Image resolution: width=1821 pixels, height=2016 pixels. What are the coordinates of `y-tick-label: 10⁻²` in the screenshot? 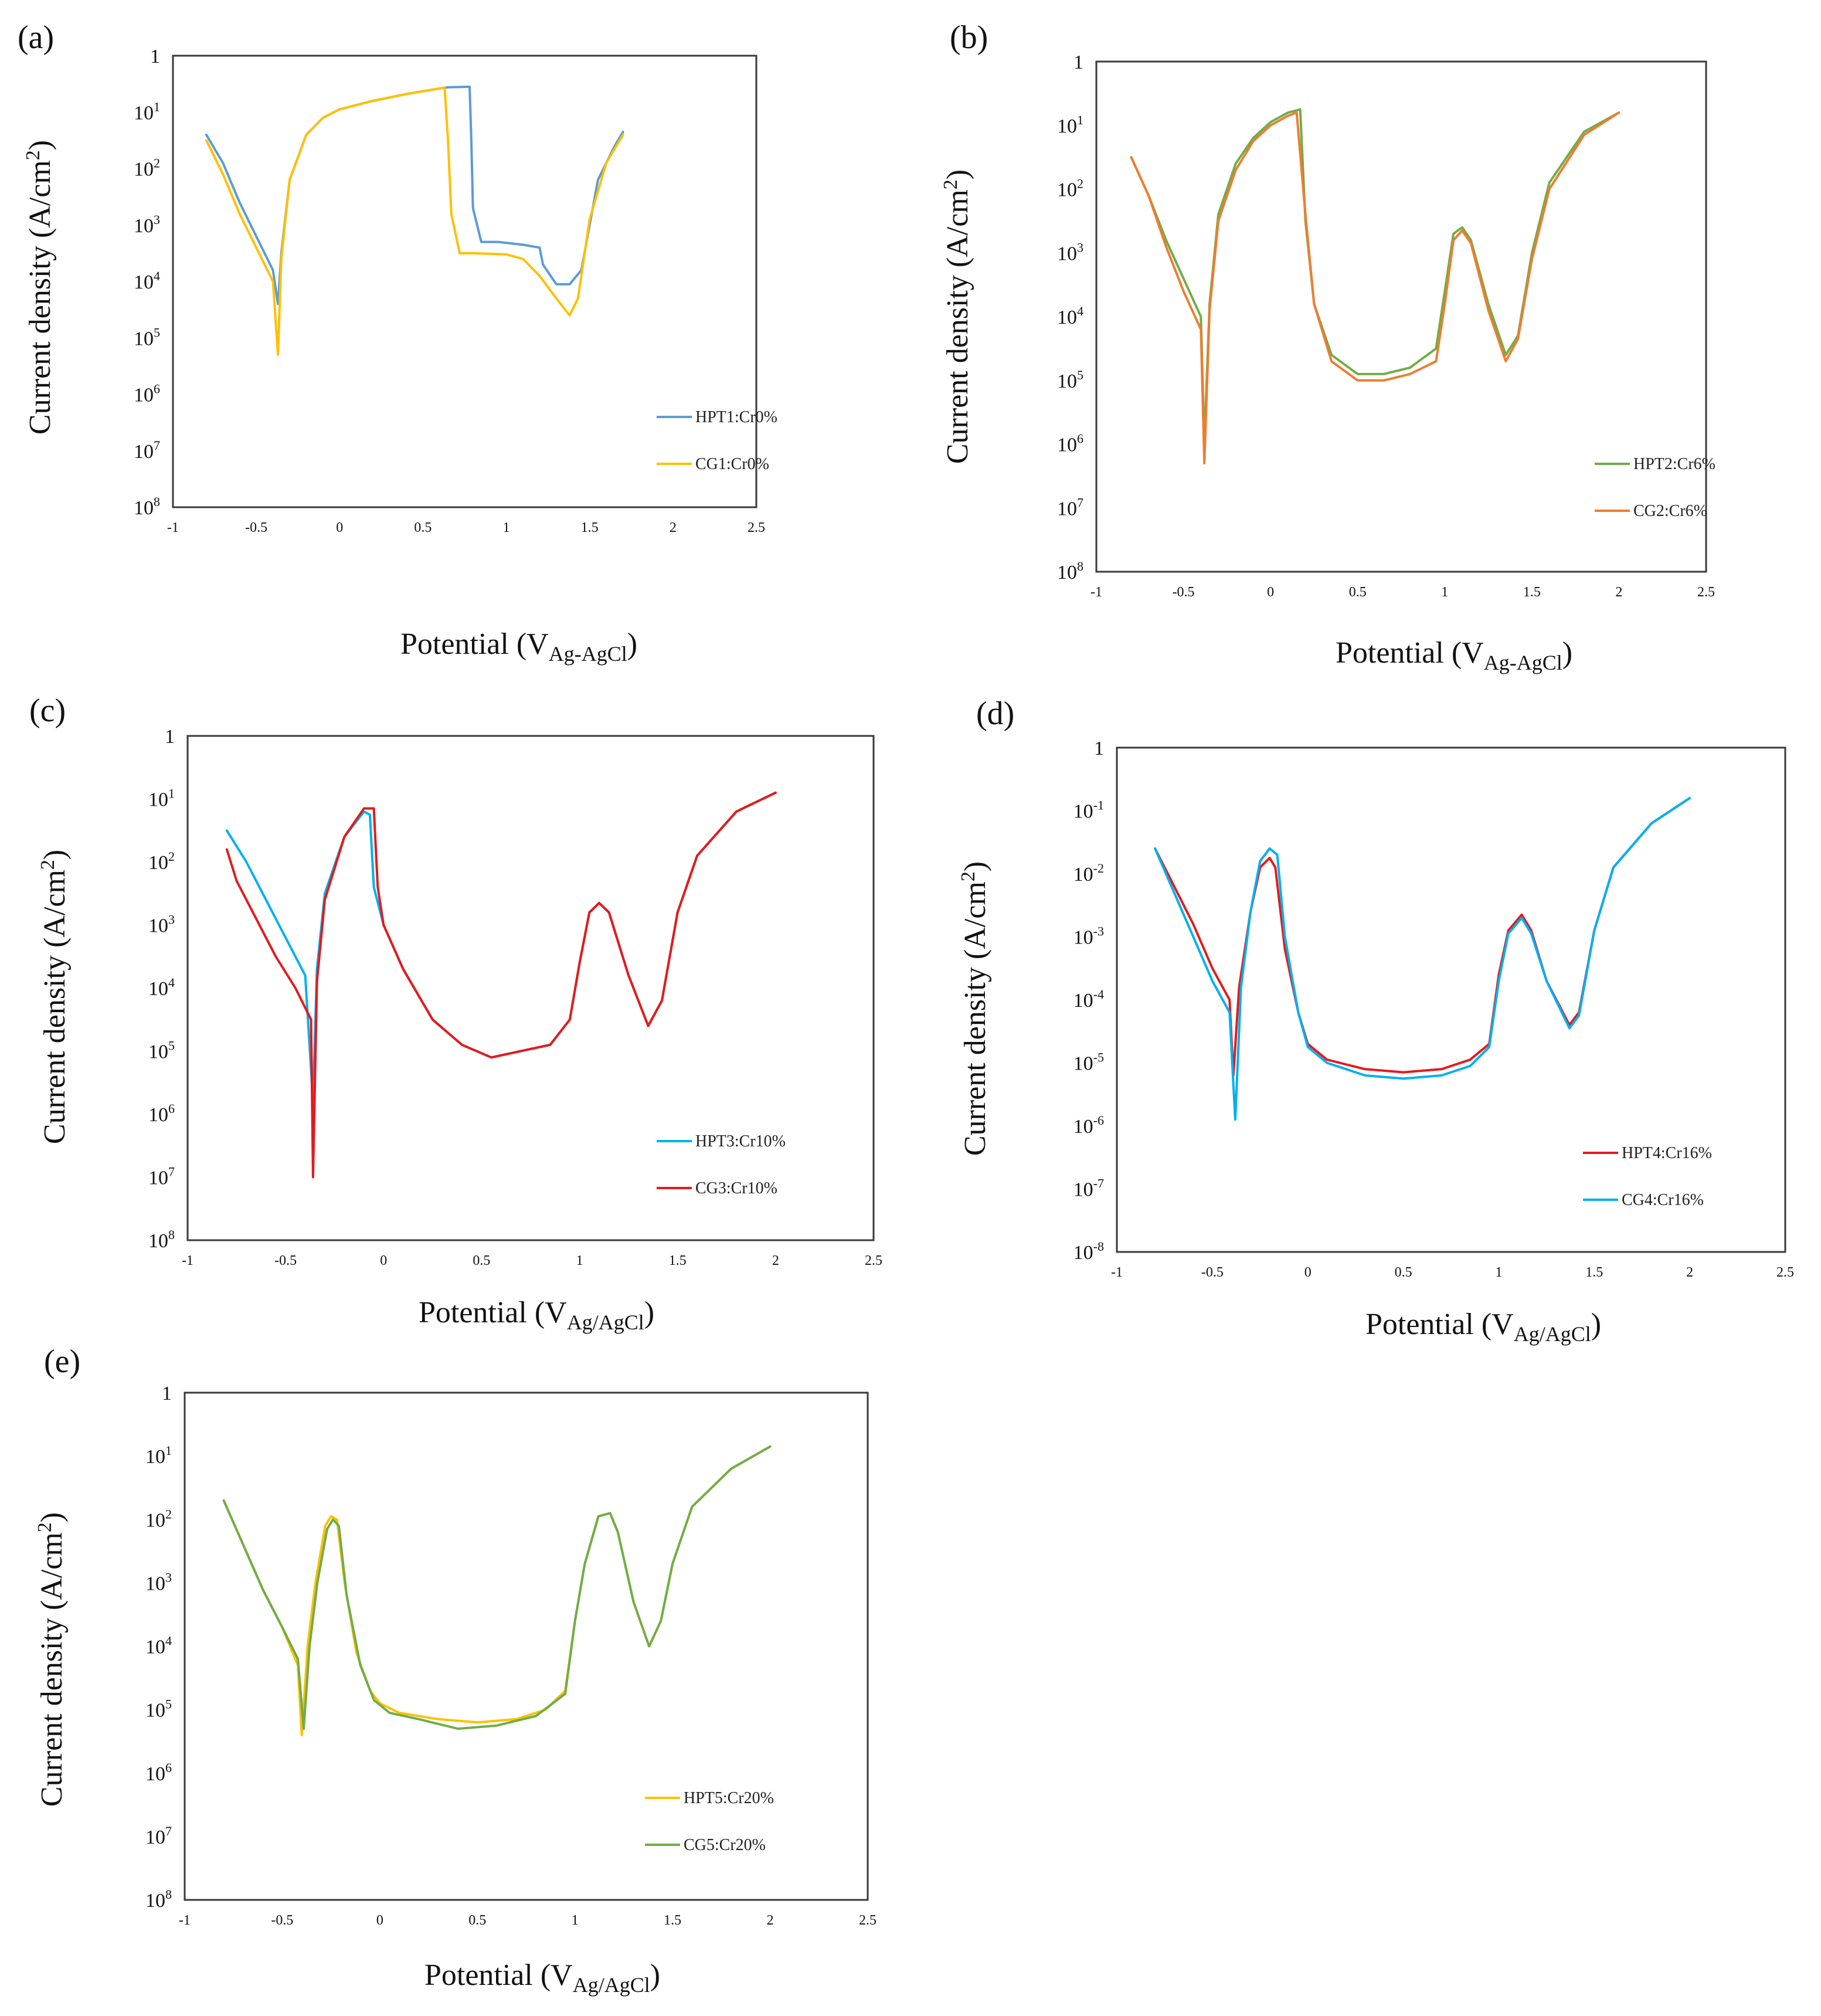 It's located at (1088, 873).